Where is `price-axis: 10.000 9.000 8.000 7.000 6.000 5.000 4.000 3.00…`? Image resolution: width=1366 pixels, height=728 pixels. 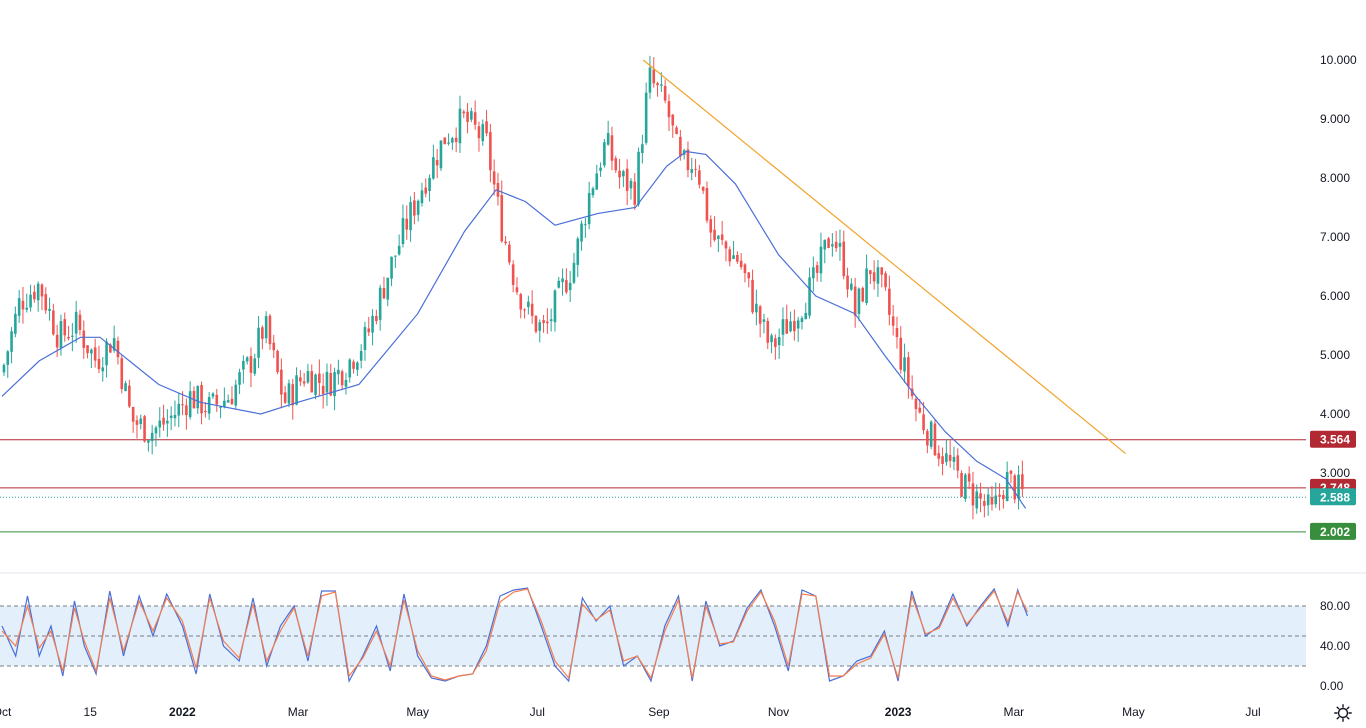
price-axis: 10.000 9.000 8.000 7.000 6.000 5.000 4.000 3.00… is located at coordinates (1338, 266).